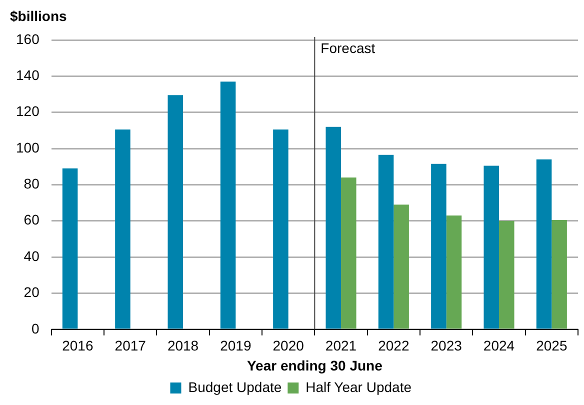  Describe the element at coordinates (314, 365) in the screenshot. I see `x-axis-title: Year ending 30 June` at that location.